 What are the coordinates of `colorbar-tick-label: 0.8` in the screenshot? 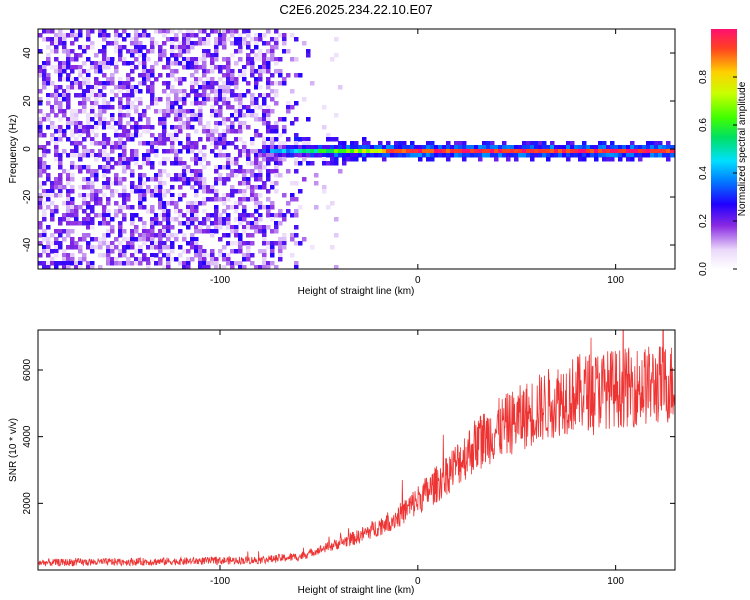 It's located at (703, 77).